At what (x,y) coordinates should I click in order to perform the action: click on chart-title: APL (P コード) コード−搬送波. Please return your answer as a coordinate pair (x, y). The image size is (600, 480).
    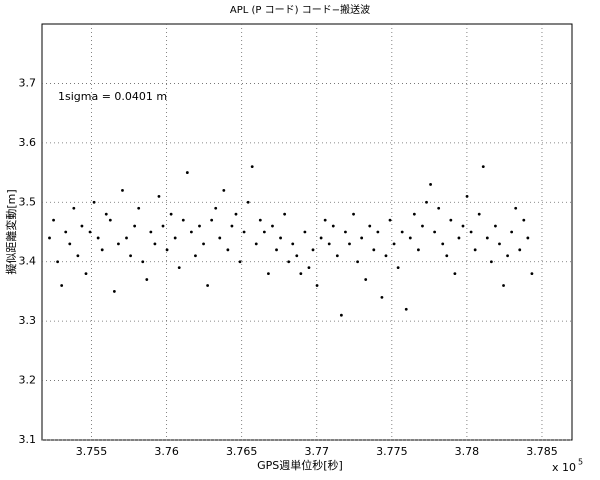
    Looking at the image, I should click on (300, 9).